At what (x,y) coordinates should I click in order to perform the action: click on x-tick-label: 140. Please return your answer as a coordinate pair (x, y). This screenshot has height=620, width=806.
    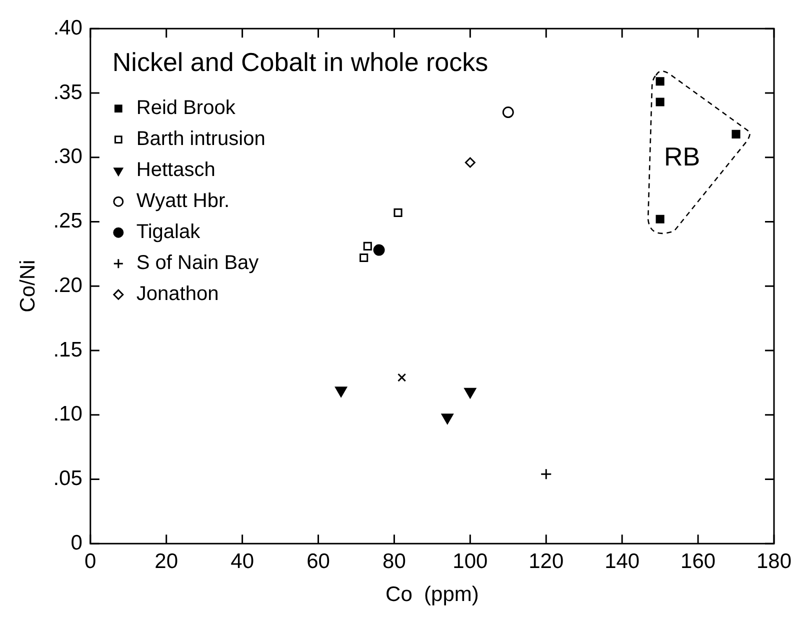
    Looking at the image, I should click on (622, 561).